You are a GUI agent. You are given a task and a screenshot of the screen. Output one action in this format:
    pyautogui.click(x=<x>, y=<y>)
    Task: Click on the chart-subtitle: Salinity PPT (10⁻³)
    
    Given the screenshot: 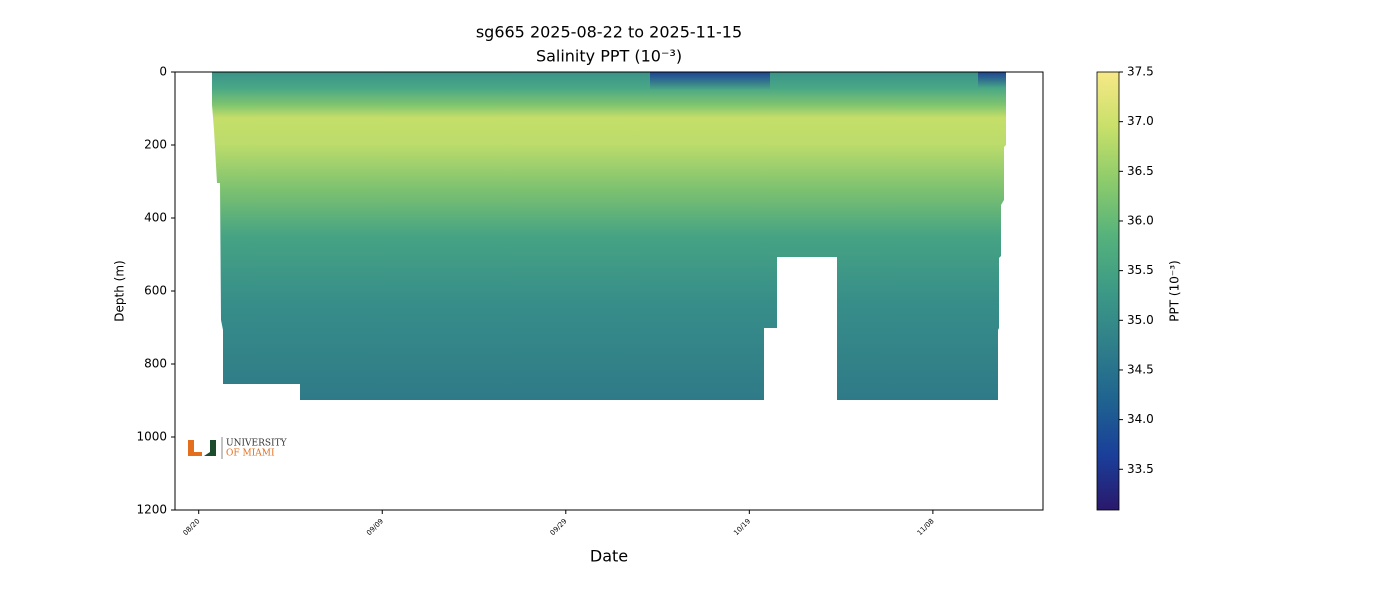 What is the action you would take?
    pyautogui.click(x=609, y=56)
    